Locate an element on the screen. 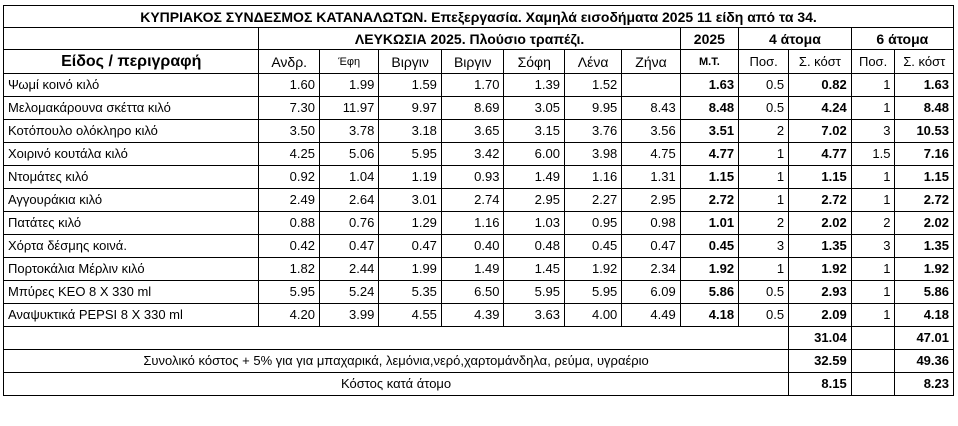 The width and height of the screenshot is (958, 426). price-cell: 2.64 is located at coordinates (349, 200).